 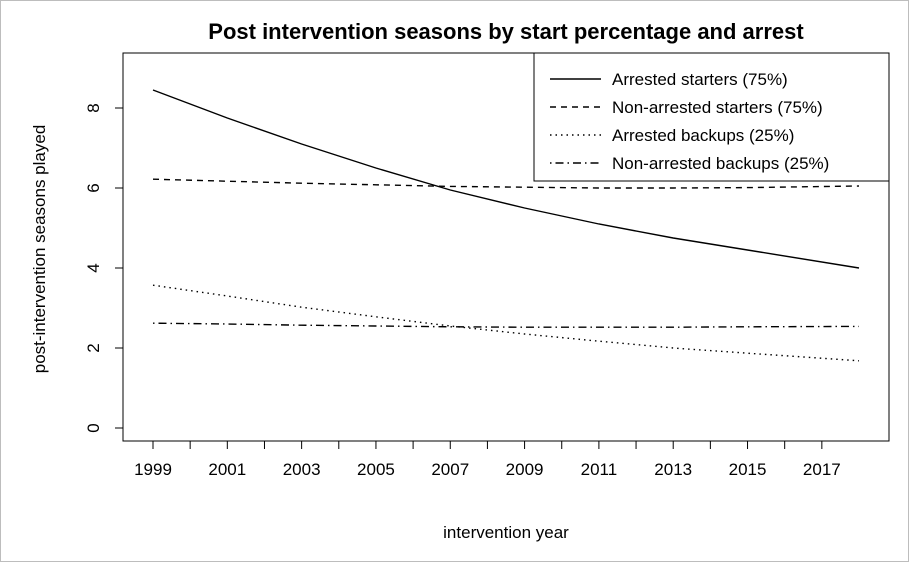 What do you see at coordinates (39, 249) in the screenshot?
I see `y-axis-label: post-intervention seasons played` at bounding box center [39, 249].